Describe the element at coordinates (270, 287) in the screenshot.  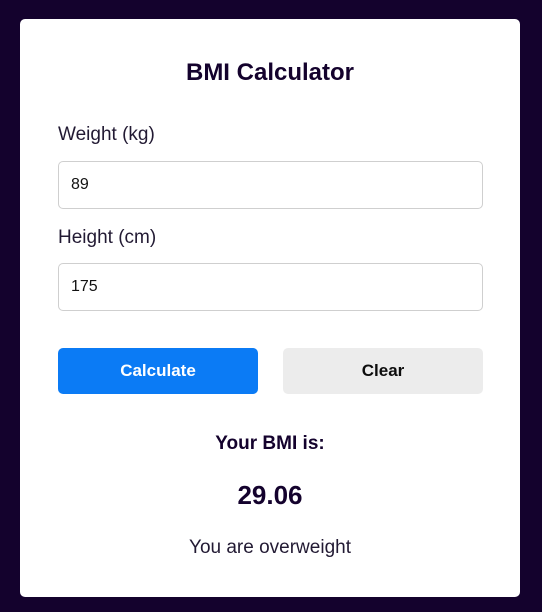
I see `height-input` at that location.